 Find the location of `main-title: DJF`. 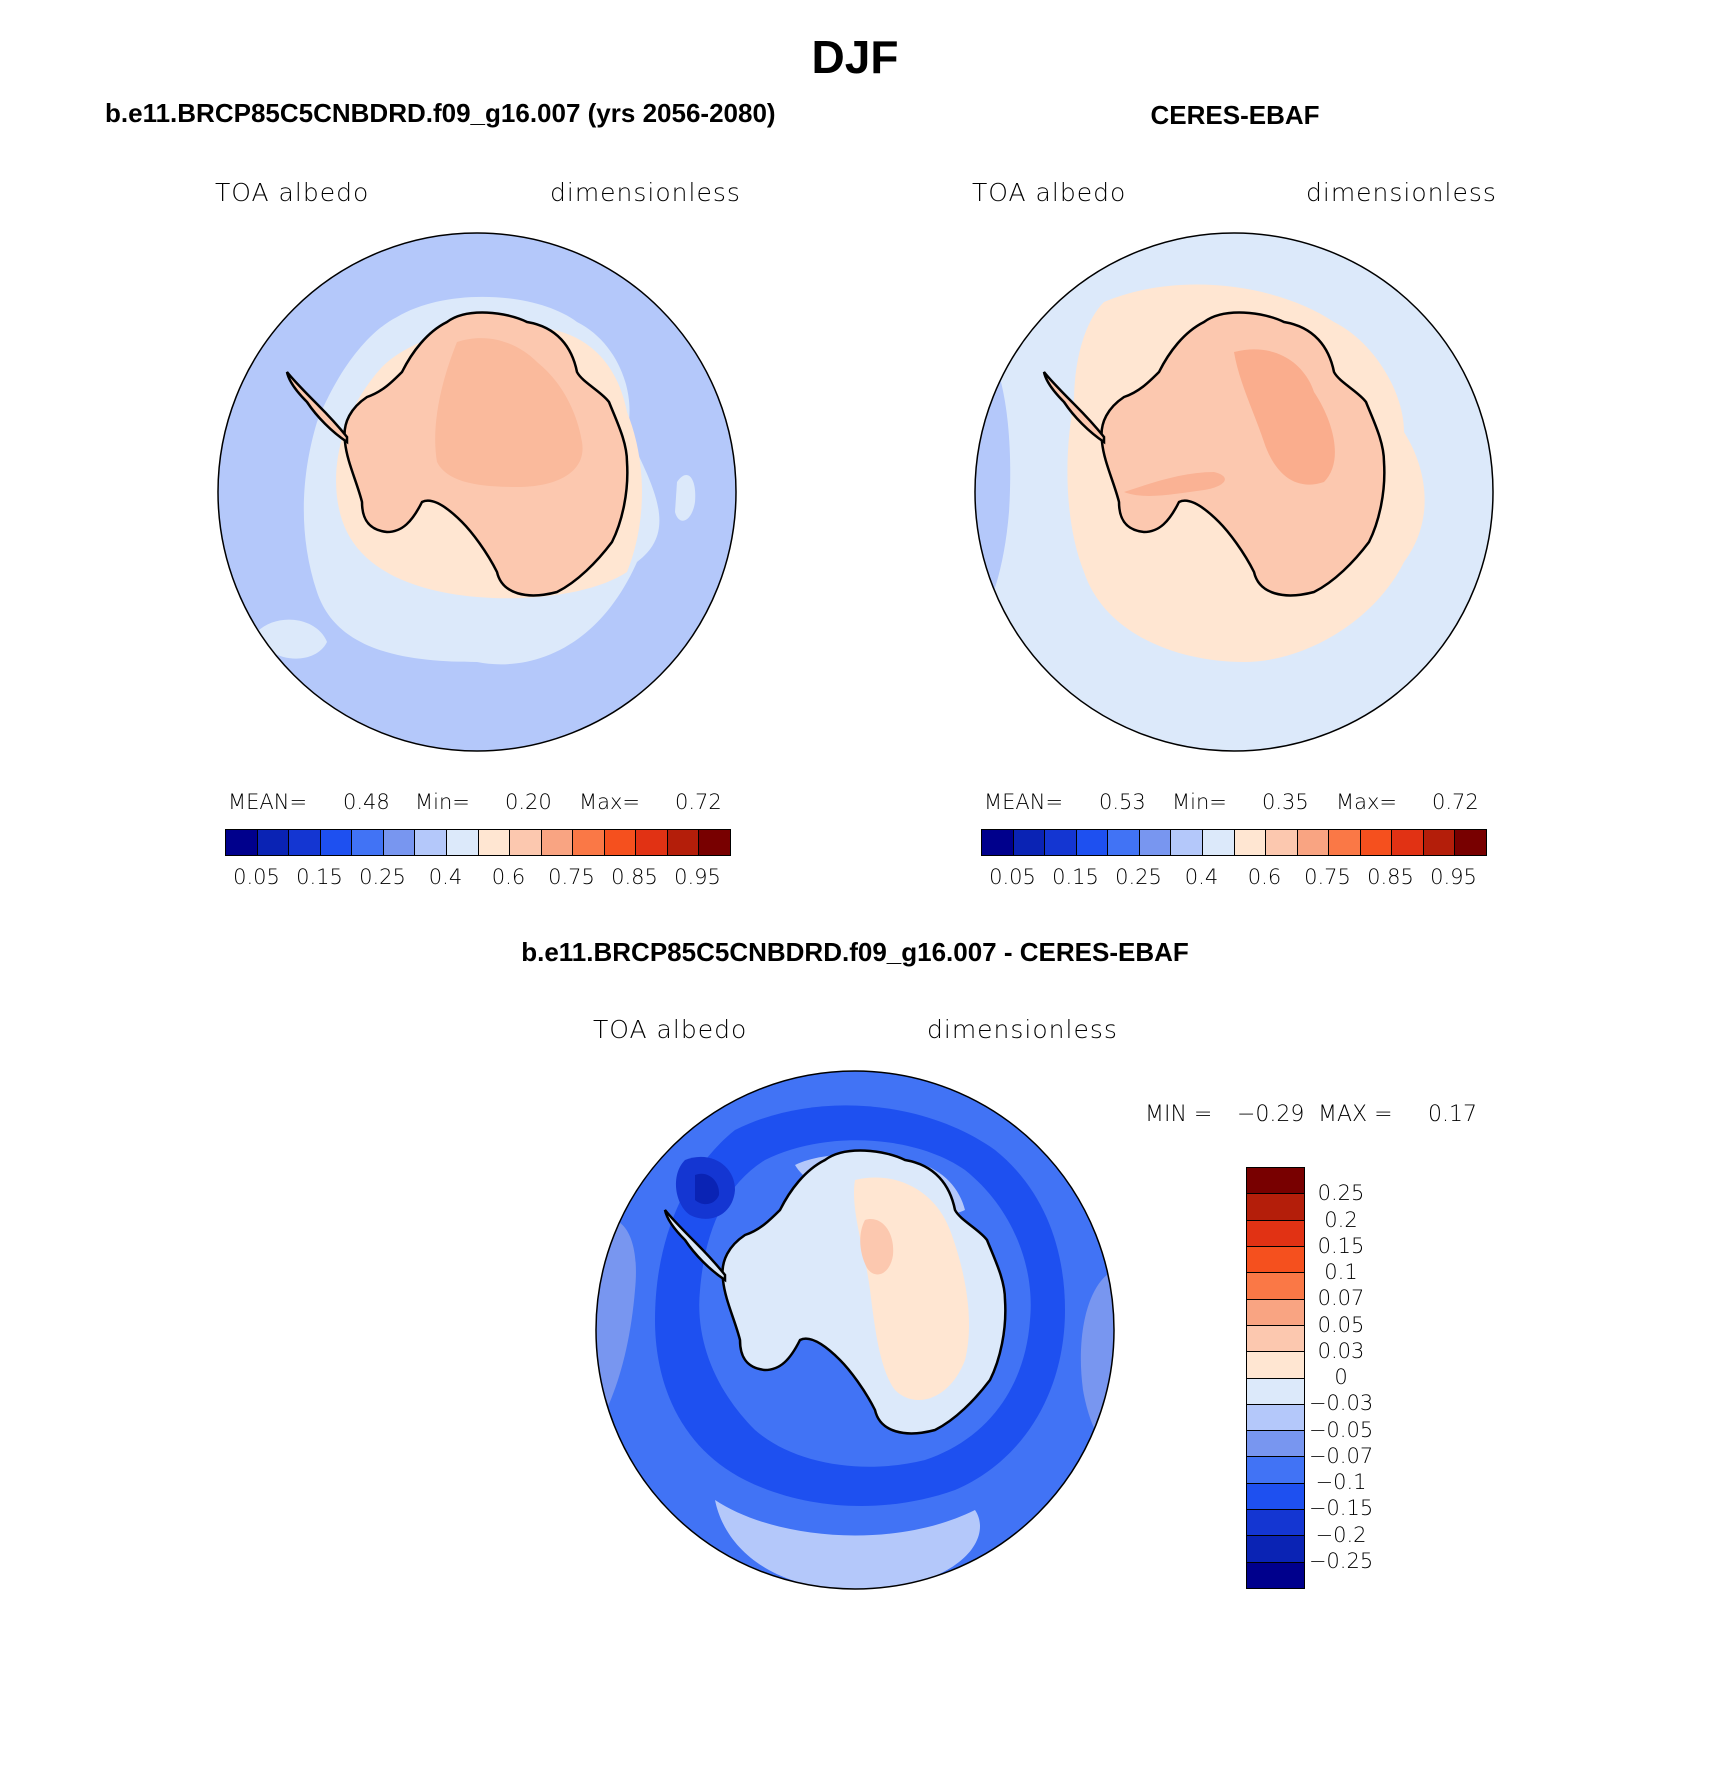

main-title: DJF is located at coordinates (855, 57).